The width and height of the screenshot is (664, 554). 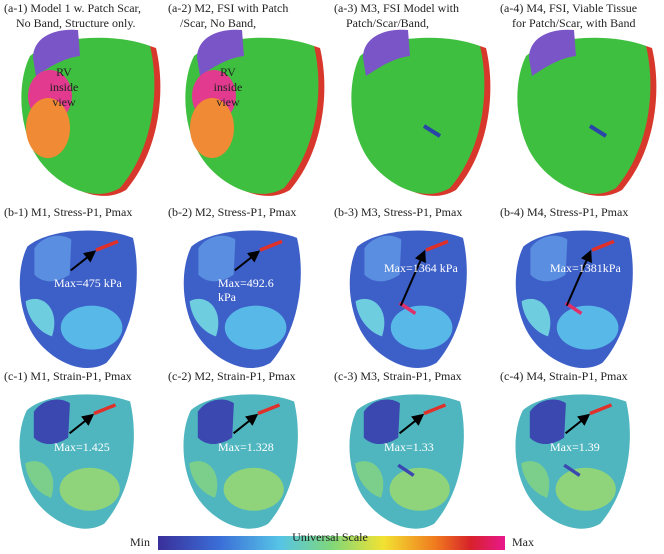 I want to click on panel: (b-3) M3, Stress-P1, Pmax Max=1364 kPa, so click(x=400, y=287).